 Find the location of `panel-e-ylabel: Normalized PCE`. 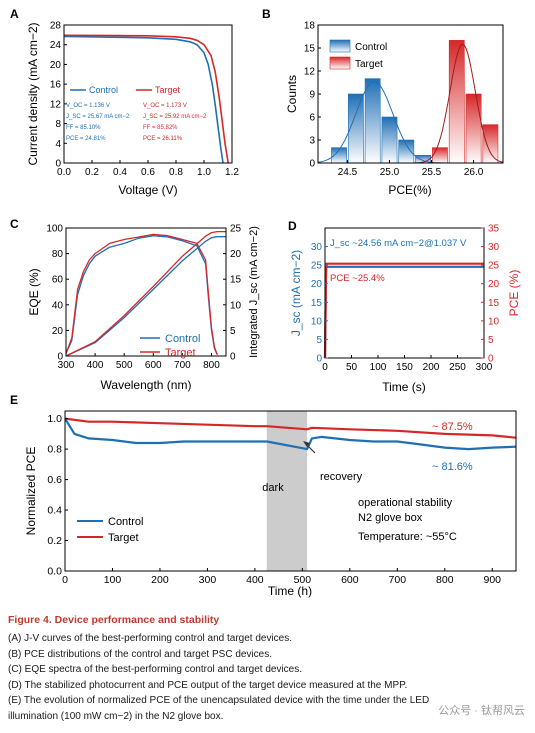

panel-e-ylabel: Normalized PCE is located at coordinates (31, 491).